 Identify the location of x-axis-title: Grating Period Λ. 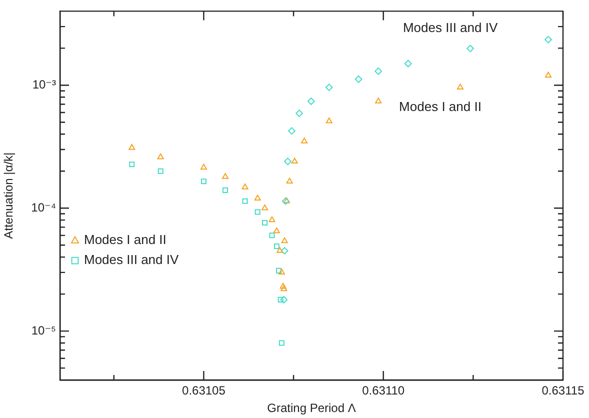
(311, 408).